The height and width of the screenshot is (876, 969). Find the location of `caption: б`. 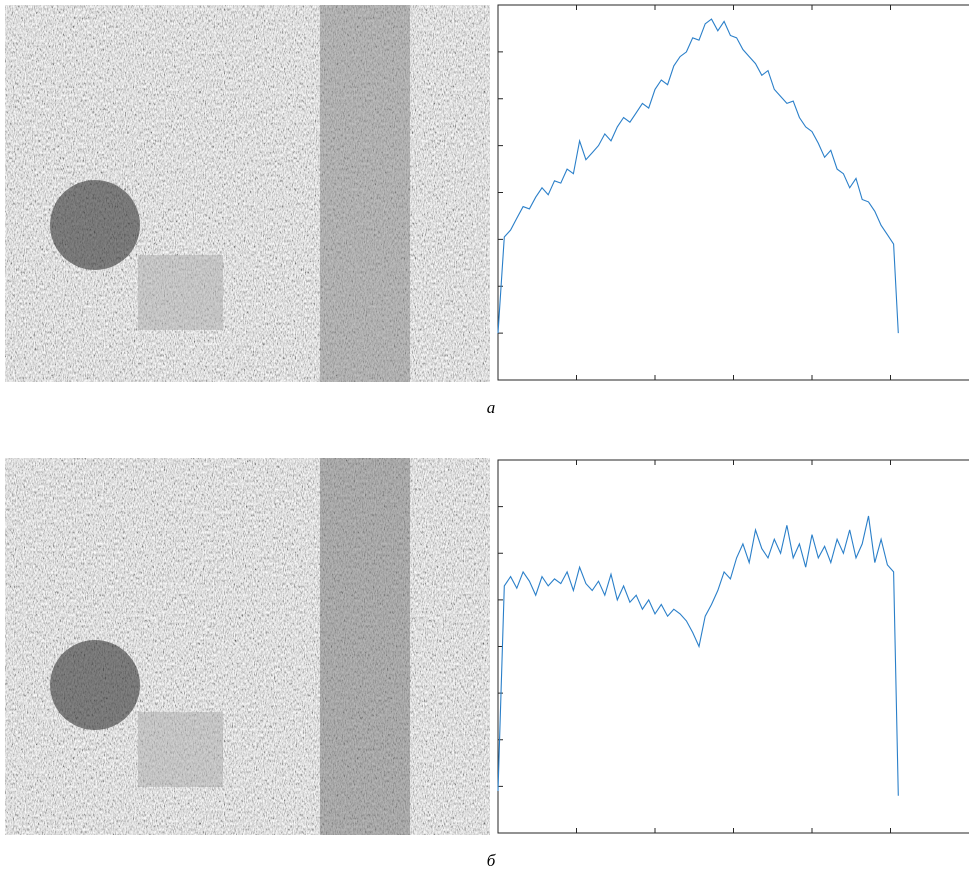

caption: б is located at coordinates (491, 860).